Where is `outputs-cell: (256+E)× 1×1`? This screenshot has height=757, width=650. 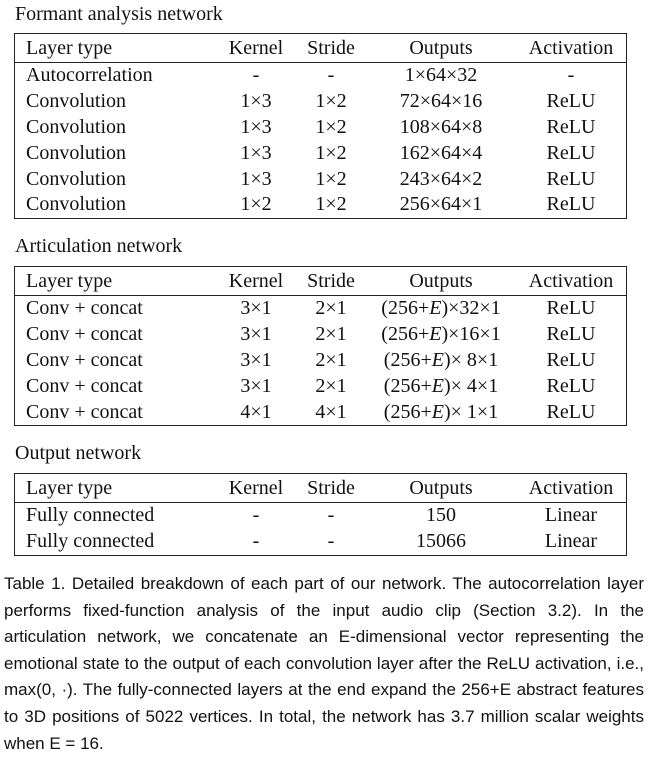 outputs-cell: (256+E)× 1×1 is located at coordinates (441, 411).